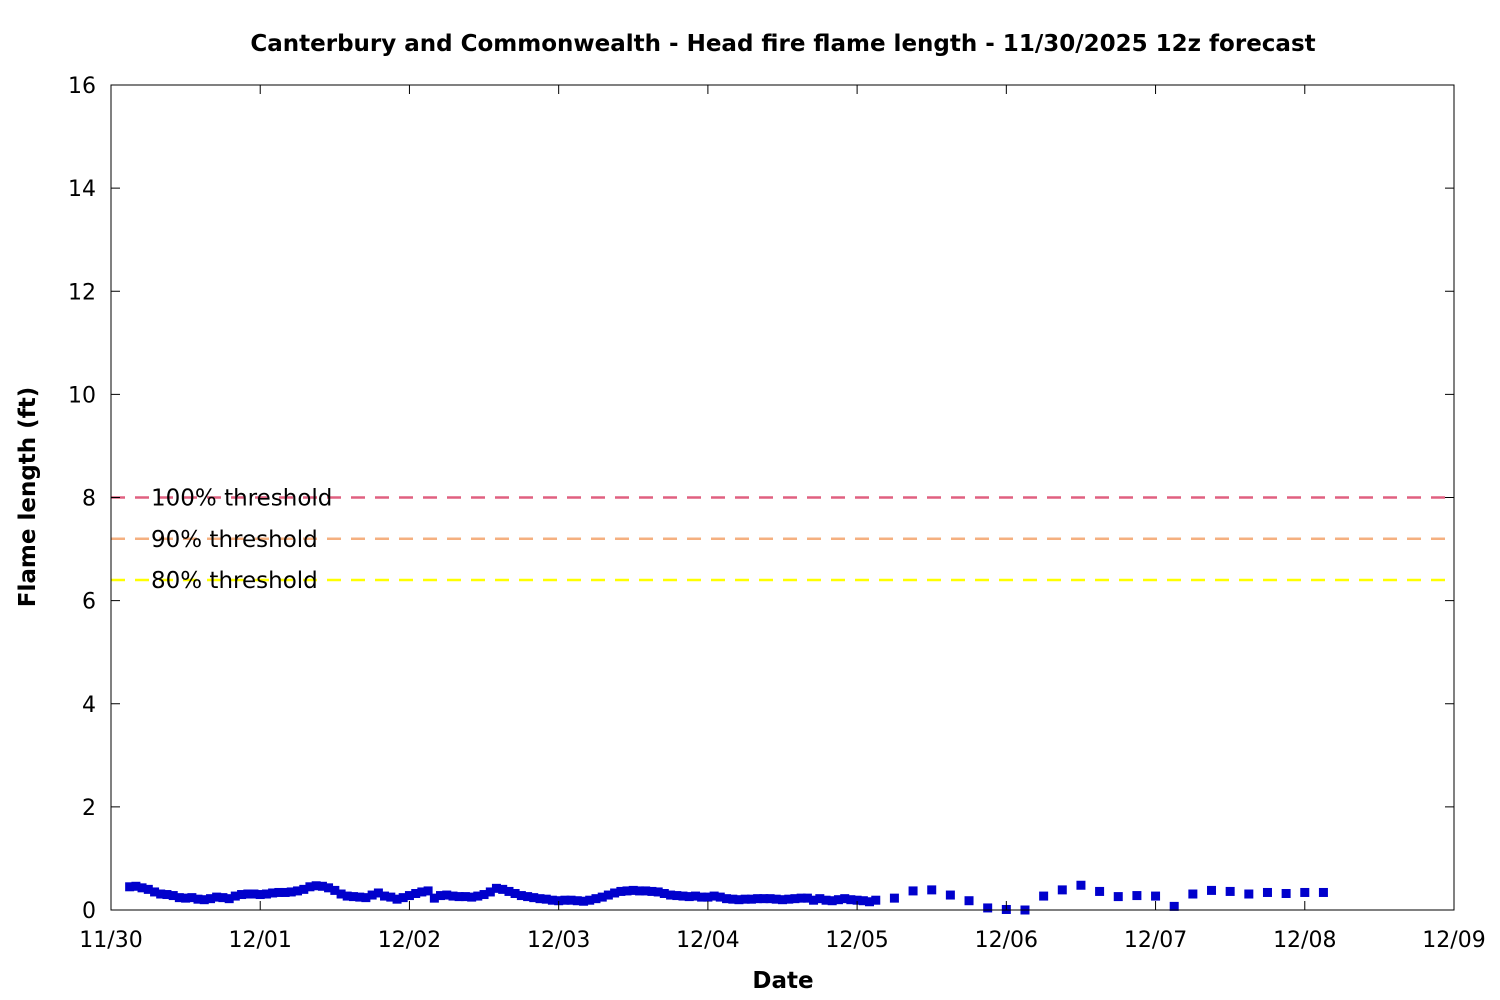  Describe the element at coordinates (409, 940) in the screenshot. I see `x-tick-label: 12/02` at that location.